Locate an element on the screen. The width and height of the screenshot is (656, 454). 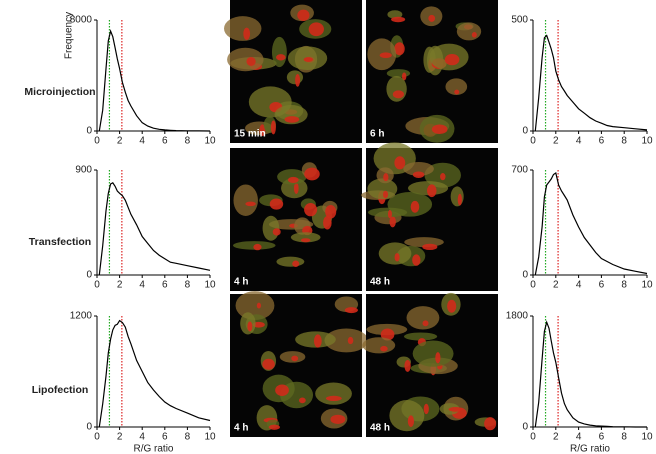
image-label: 48 h is located at coordinates (380, 282).